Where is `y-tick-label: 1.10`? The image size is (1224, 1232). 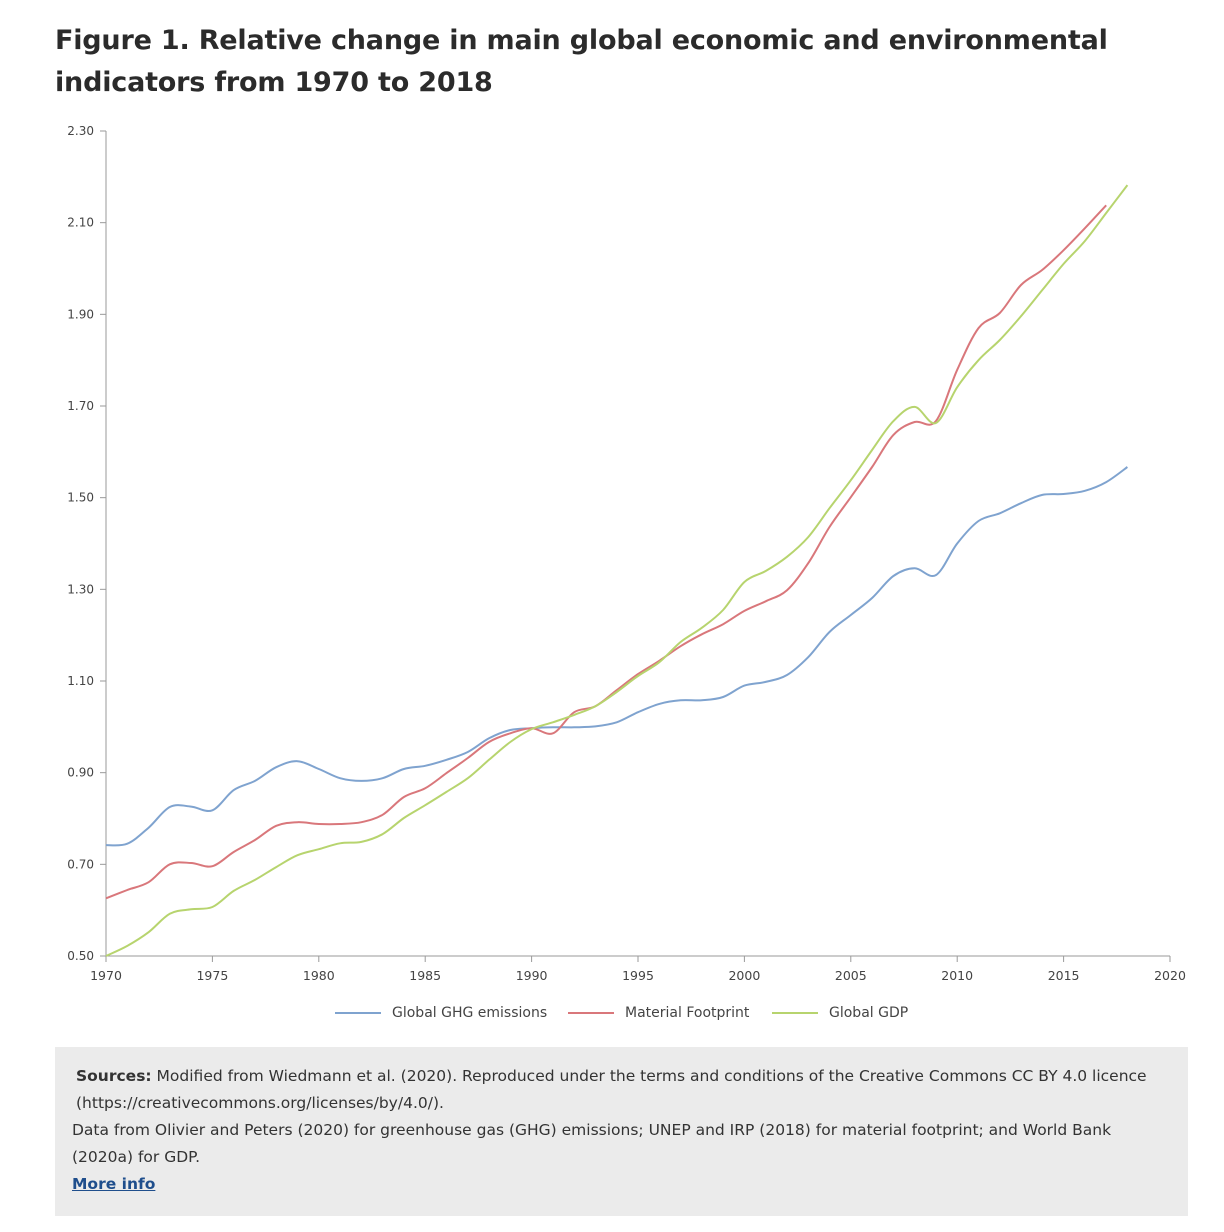 y-tick-label: 1.10 is located at coordinates (80, 681).